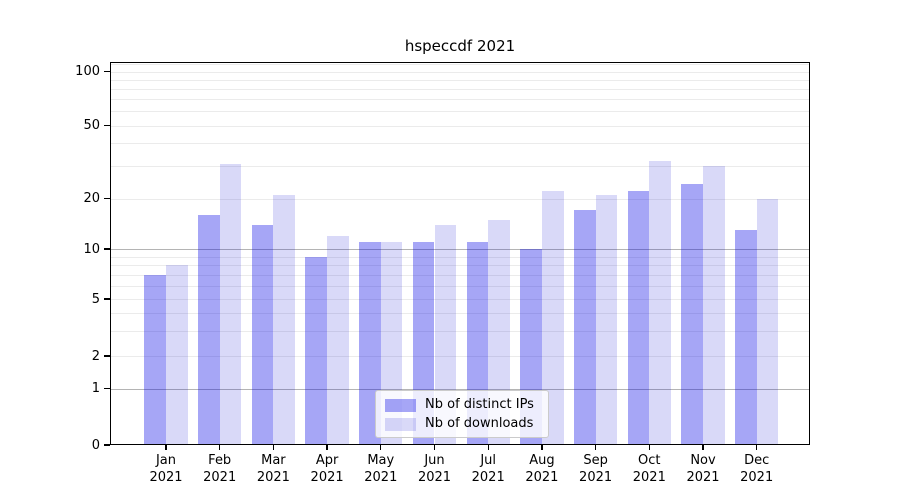 Image resolution: width=900 pixels, height=500 pixels. Describe the element at coordinates (400, 424) in the screenshot. I see `legend-swatch-downloads` at that location.